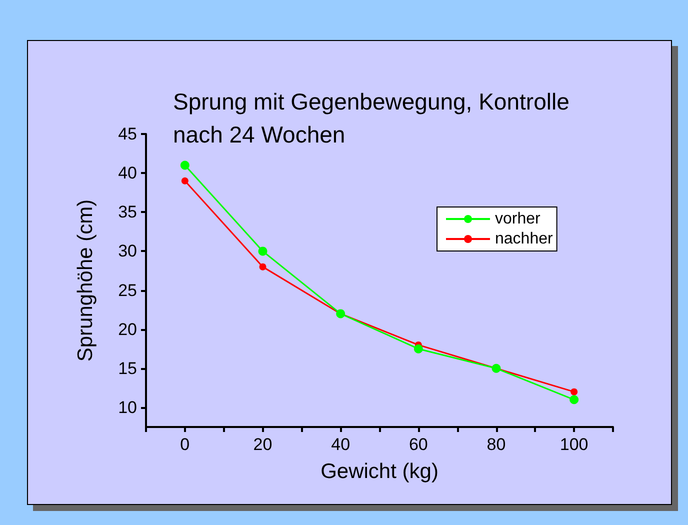 The height and width of the screenshot is (525, 688). Describe the element at coordinates (518, 219) in the screenshot. I see `legend-label: vorher` at that location.